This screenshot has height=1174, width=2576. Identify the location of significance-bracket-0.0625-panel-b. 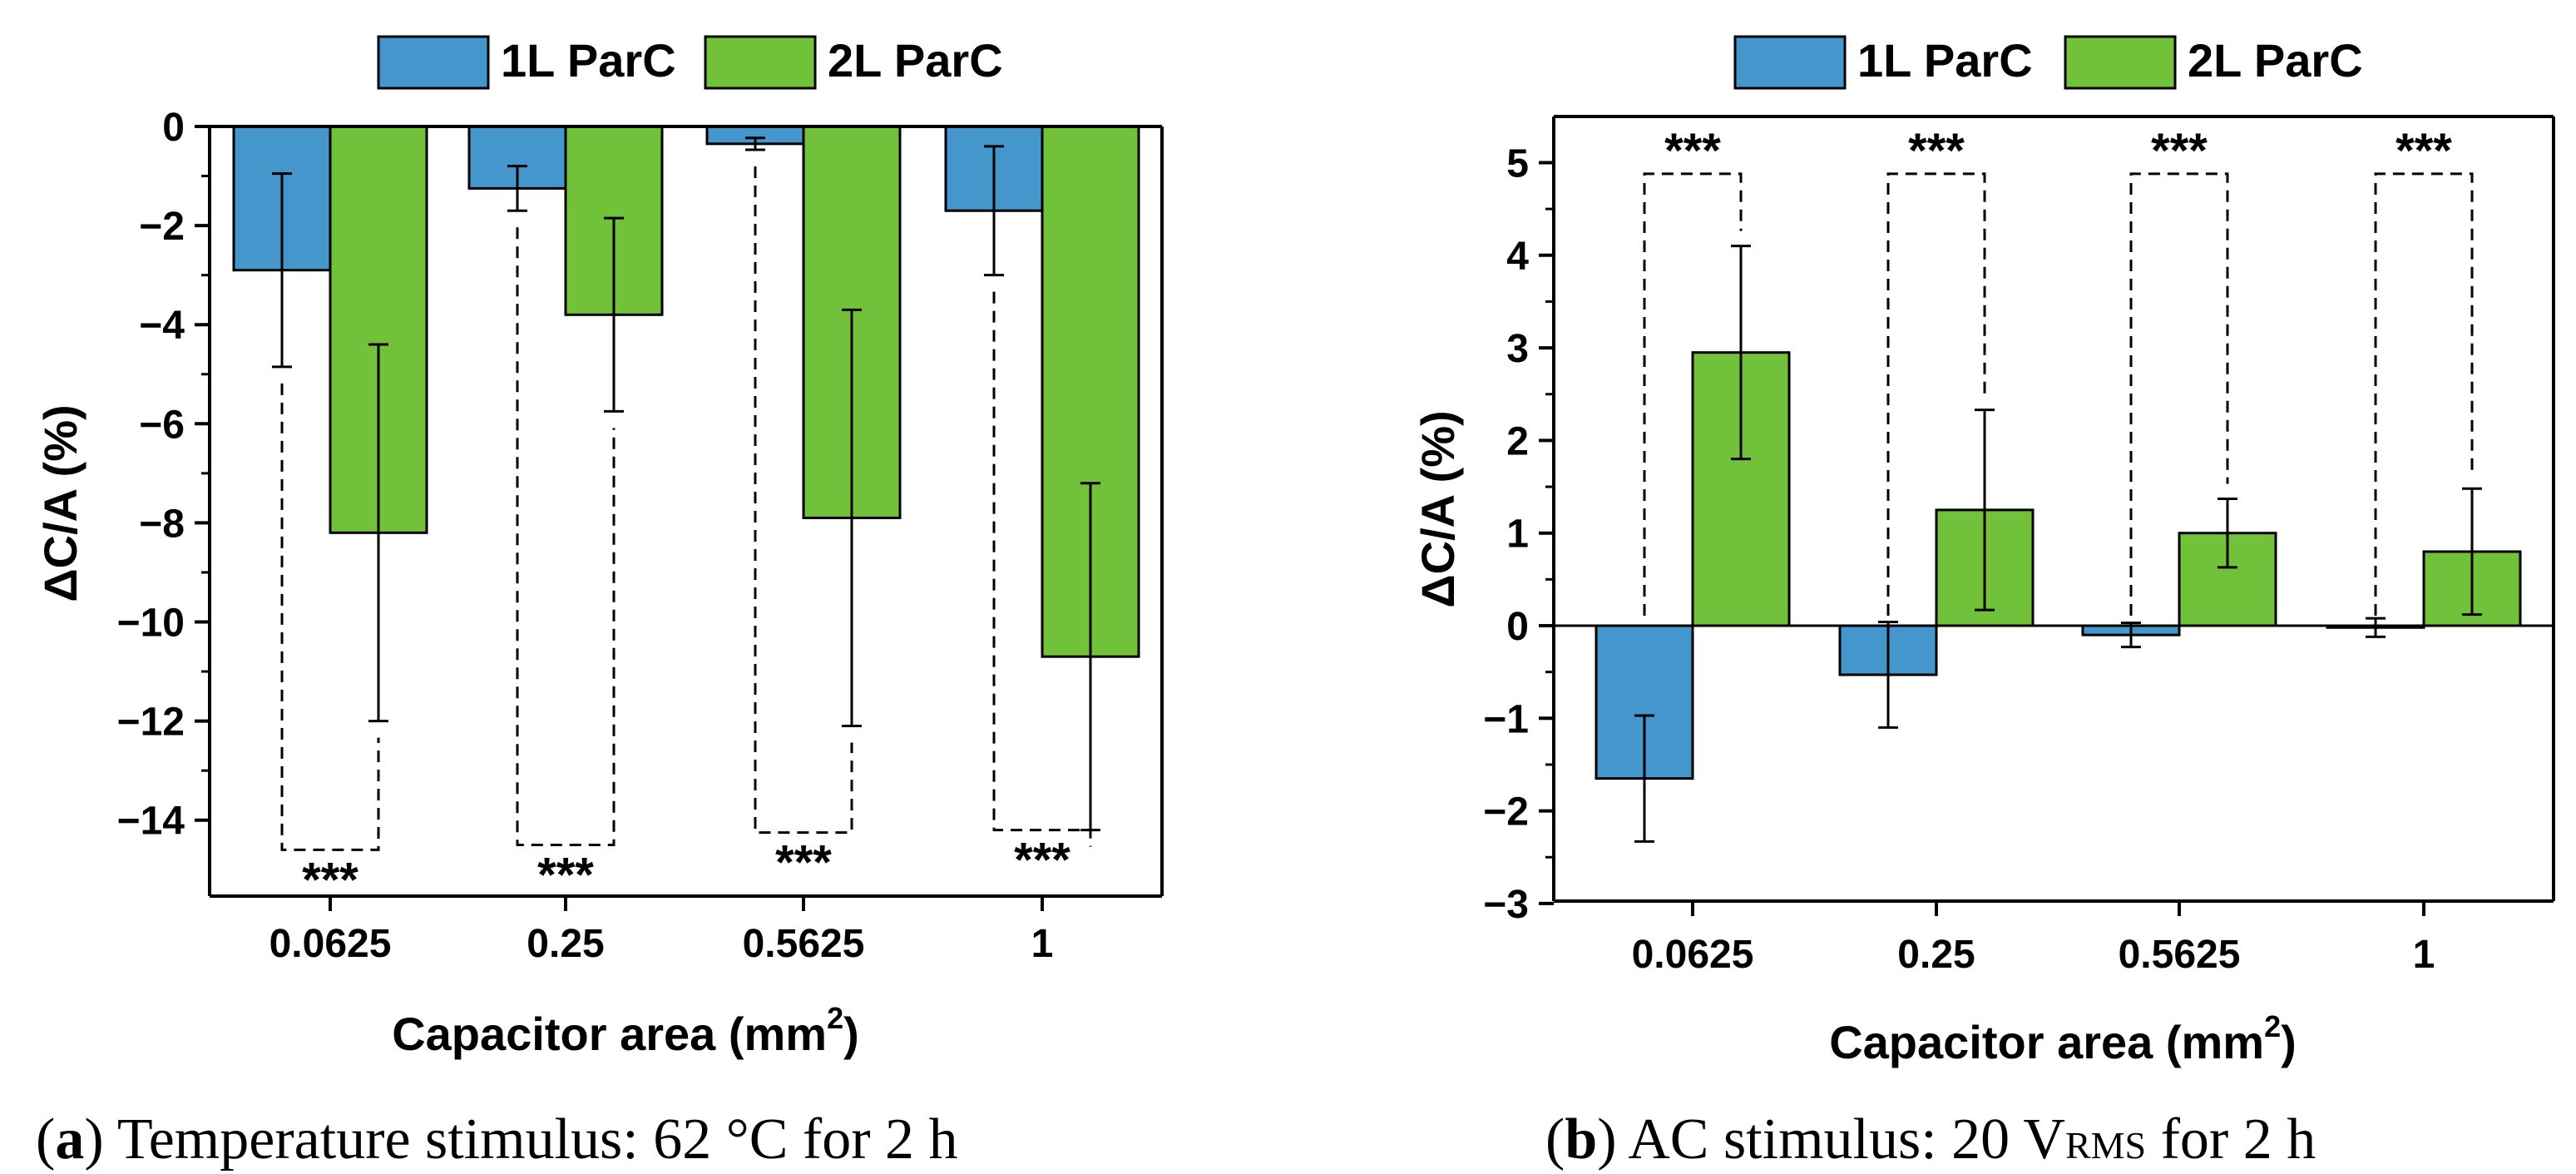
(1693, 394).